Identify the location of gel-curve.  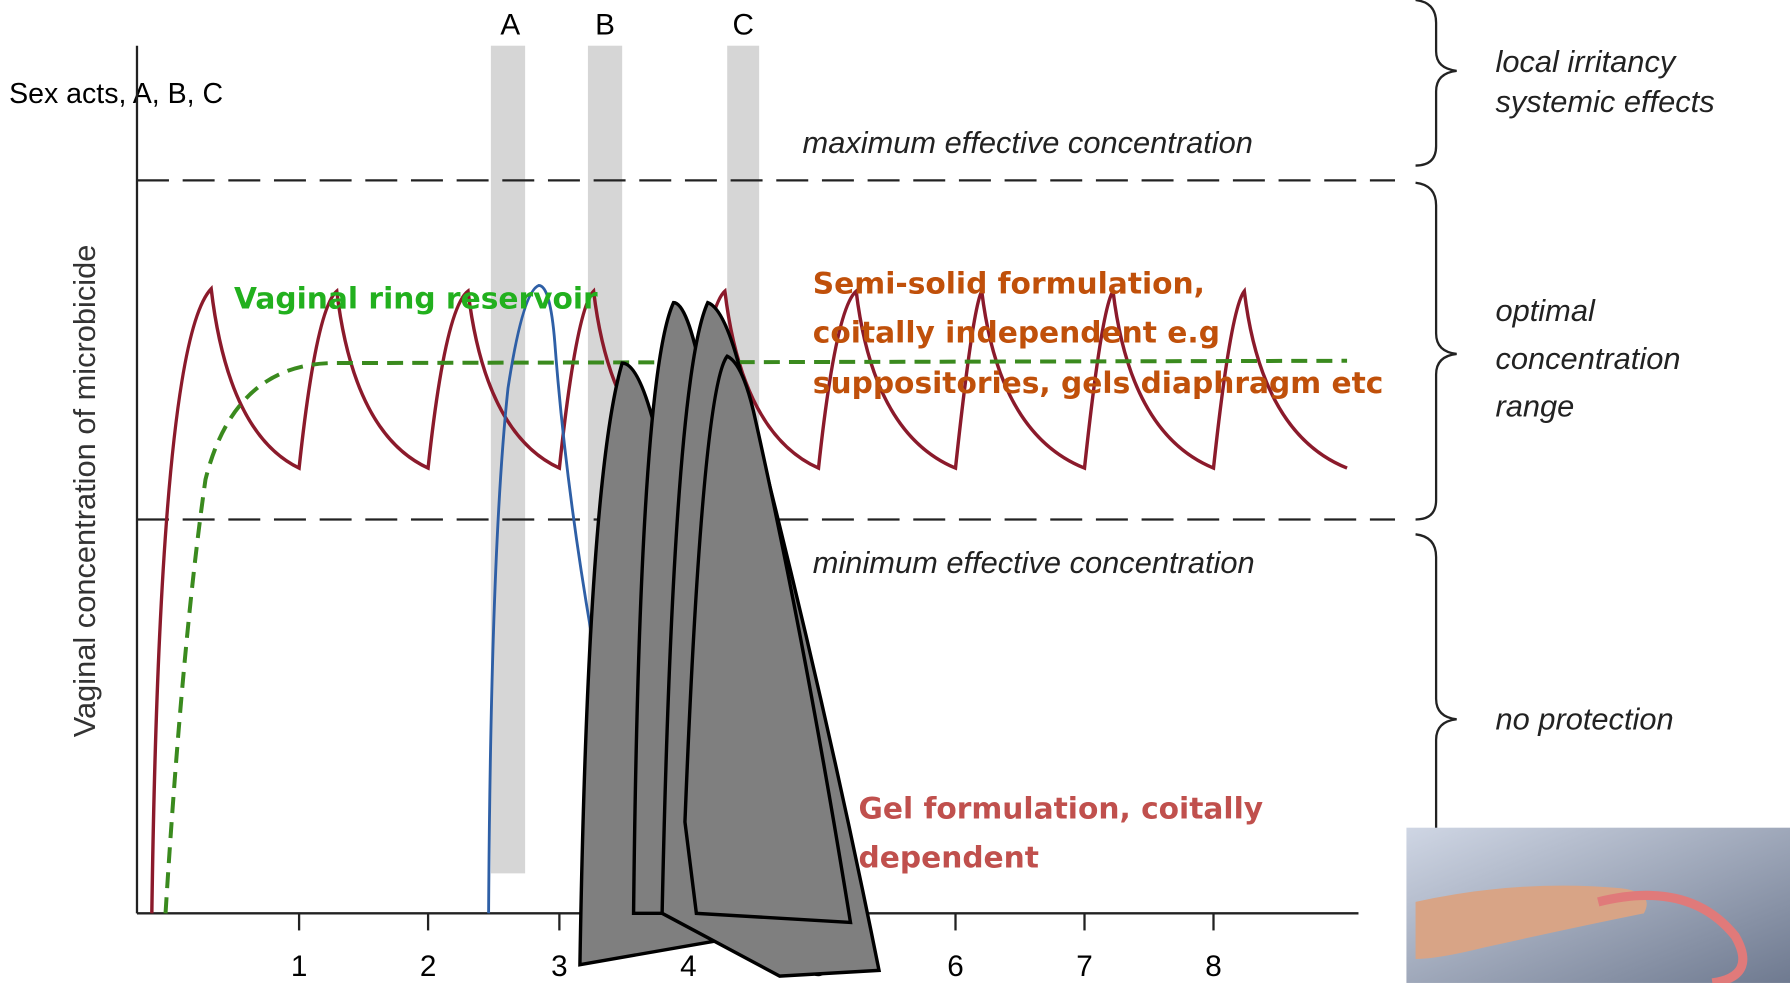
(540, 599).